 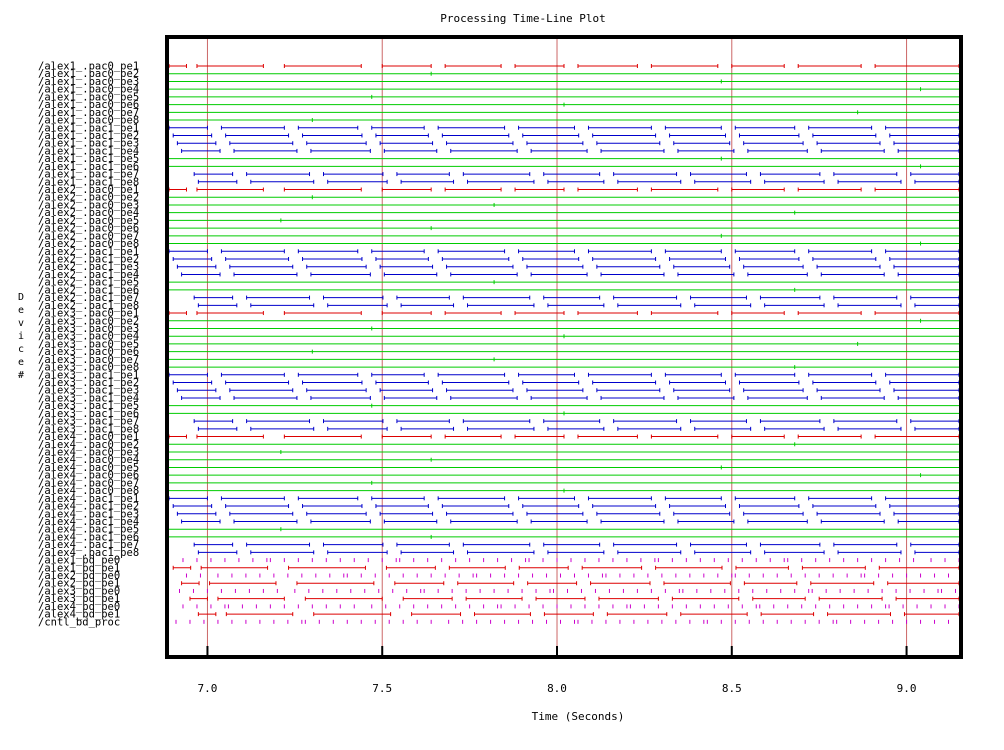 What do you see at coordinates (732, 688) in the screenshot?
I see `x-tick-label: 8.5` at bounding box center [732, 688].